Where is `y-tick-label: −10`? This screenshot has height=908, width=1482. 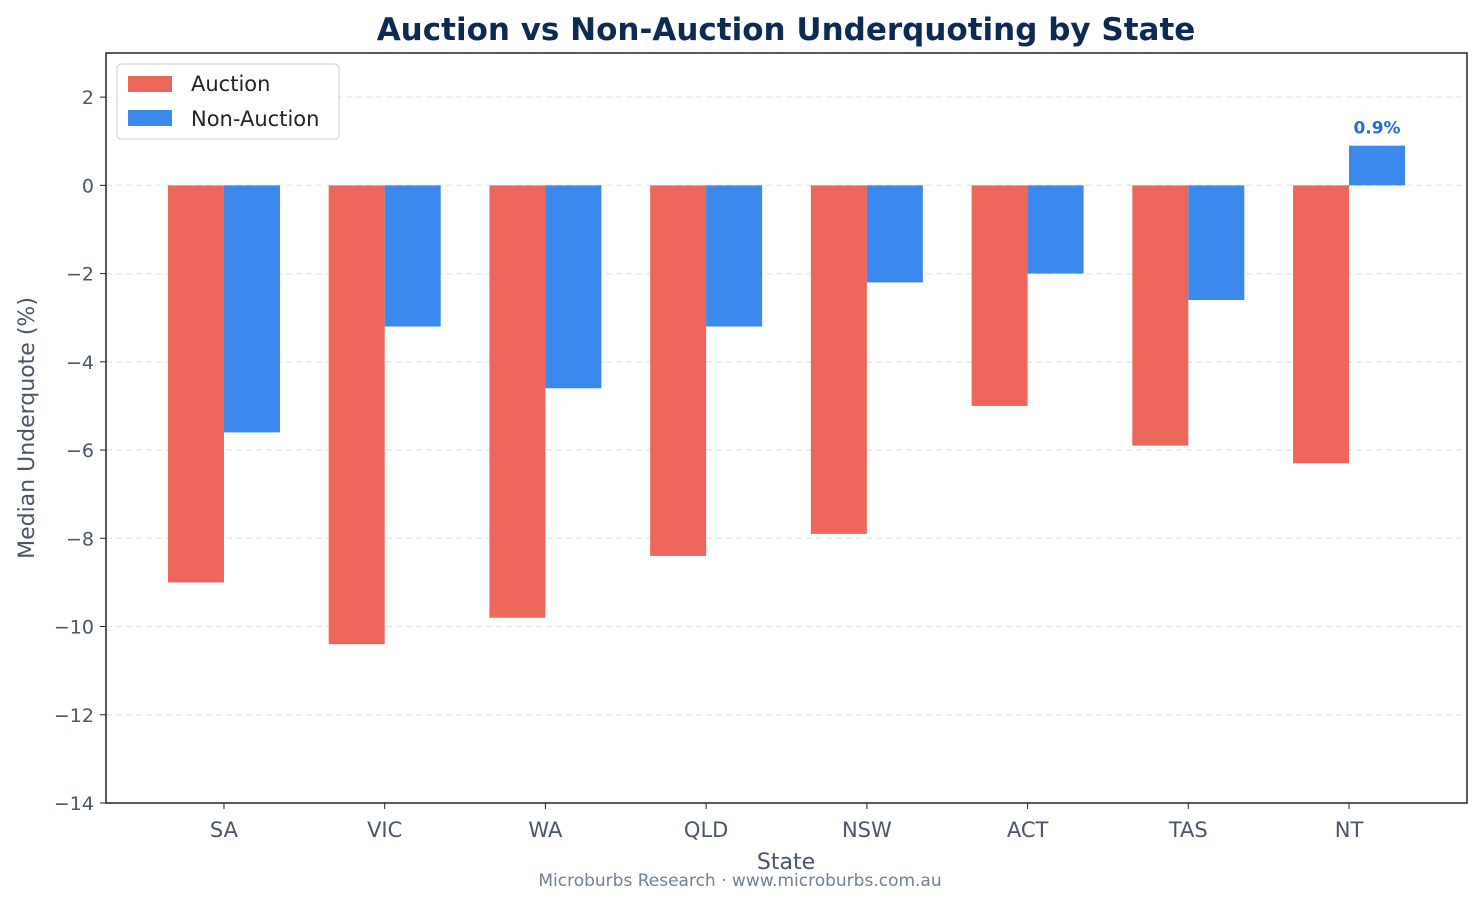 y-tick-label: −10 is located at coordinates (74, 628).